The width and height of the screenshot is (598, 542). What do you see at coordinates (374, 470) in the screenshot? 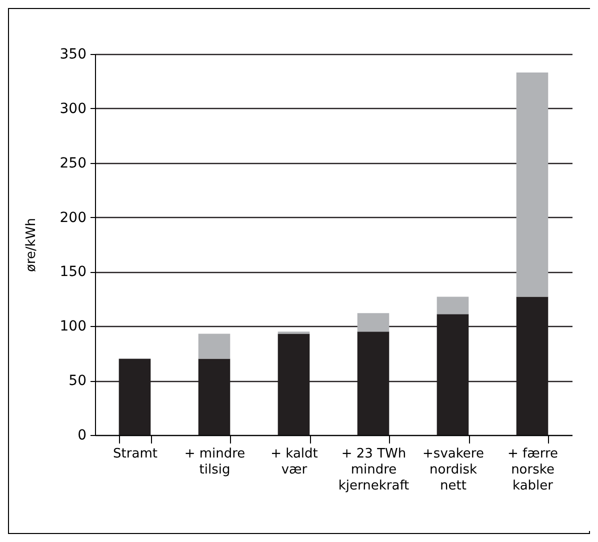
I see `x-tick-label: + 23 TWh mindre kjernekraft` at bounding box center [374, 470].